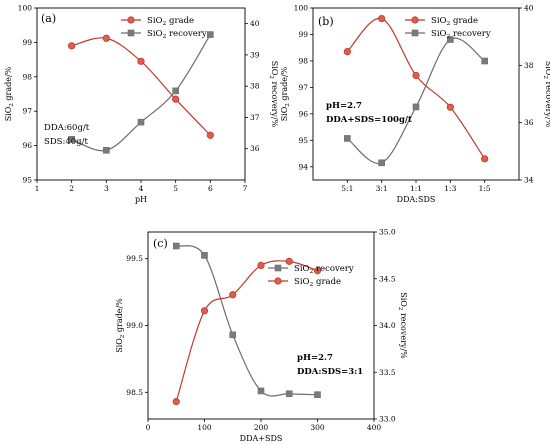  What do you see at coordinates (347, 188) in the screenshot?
I see `x-tick-label: 5:1` at bounding box center [347, 188].